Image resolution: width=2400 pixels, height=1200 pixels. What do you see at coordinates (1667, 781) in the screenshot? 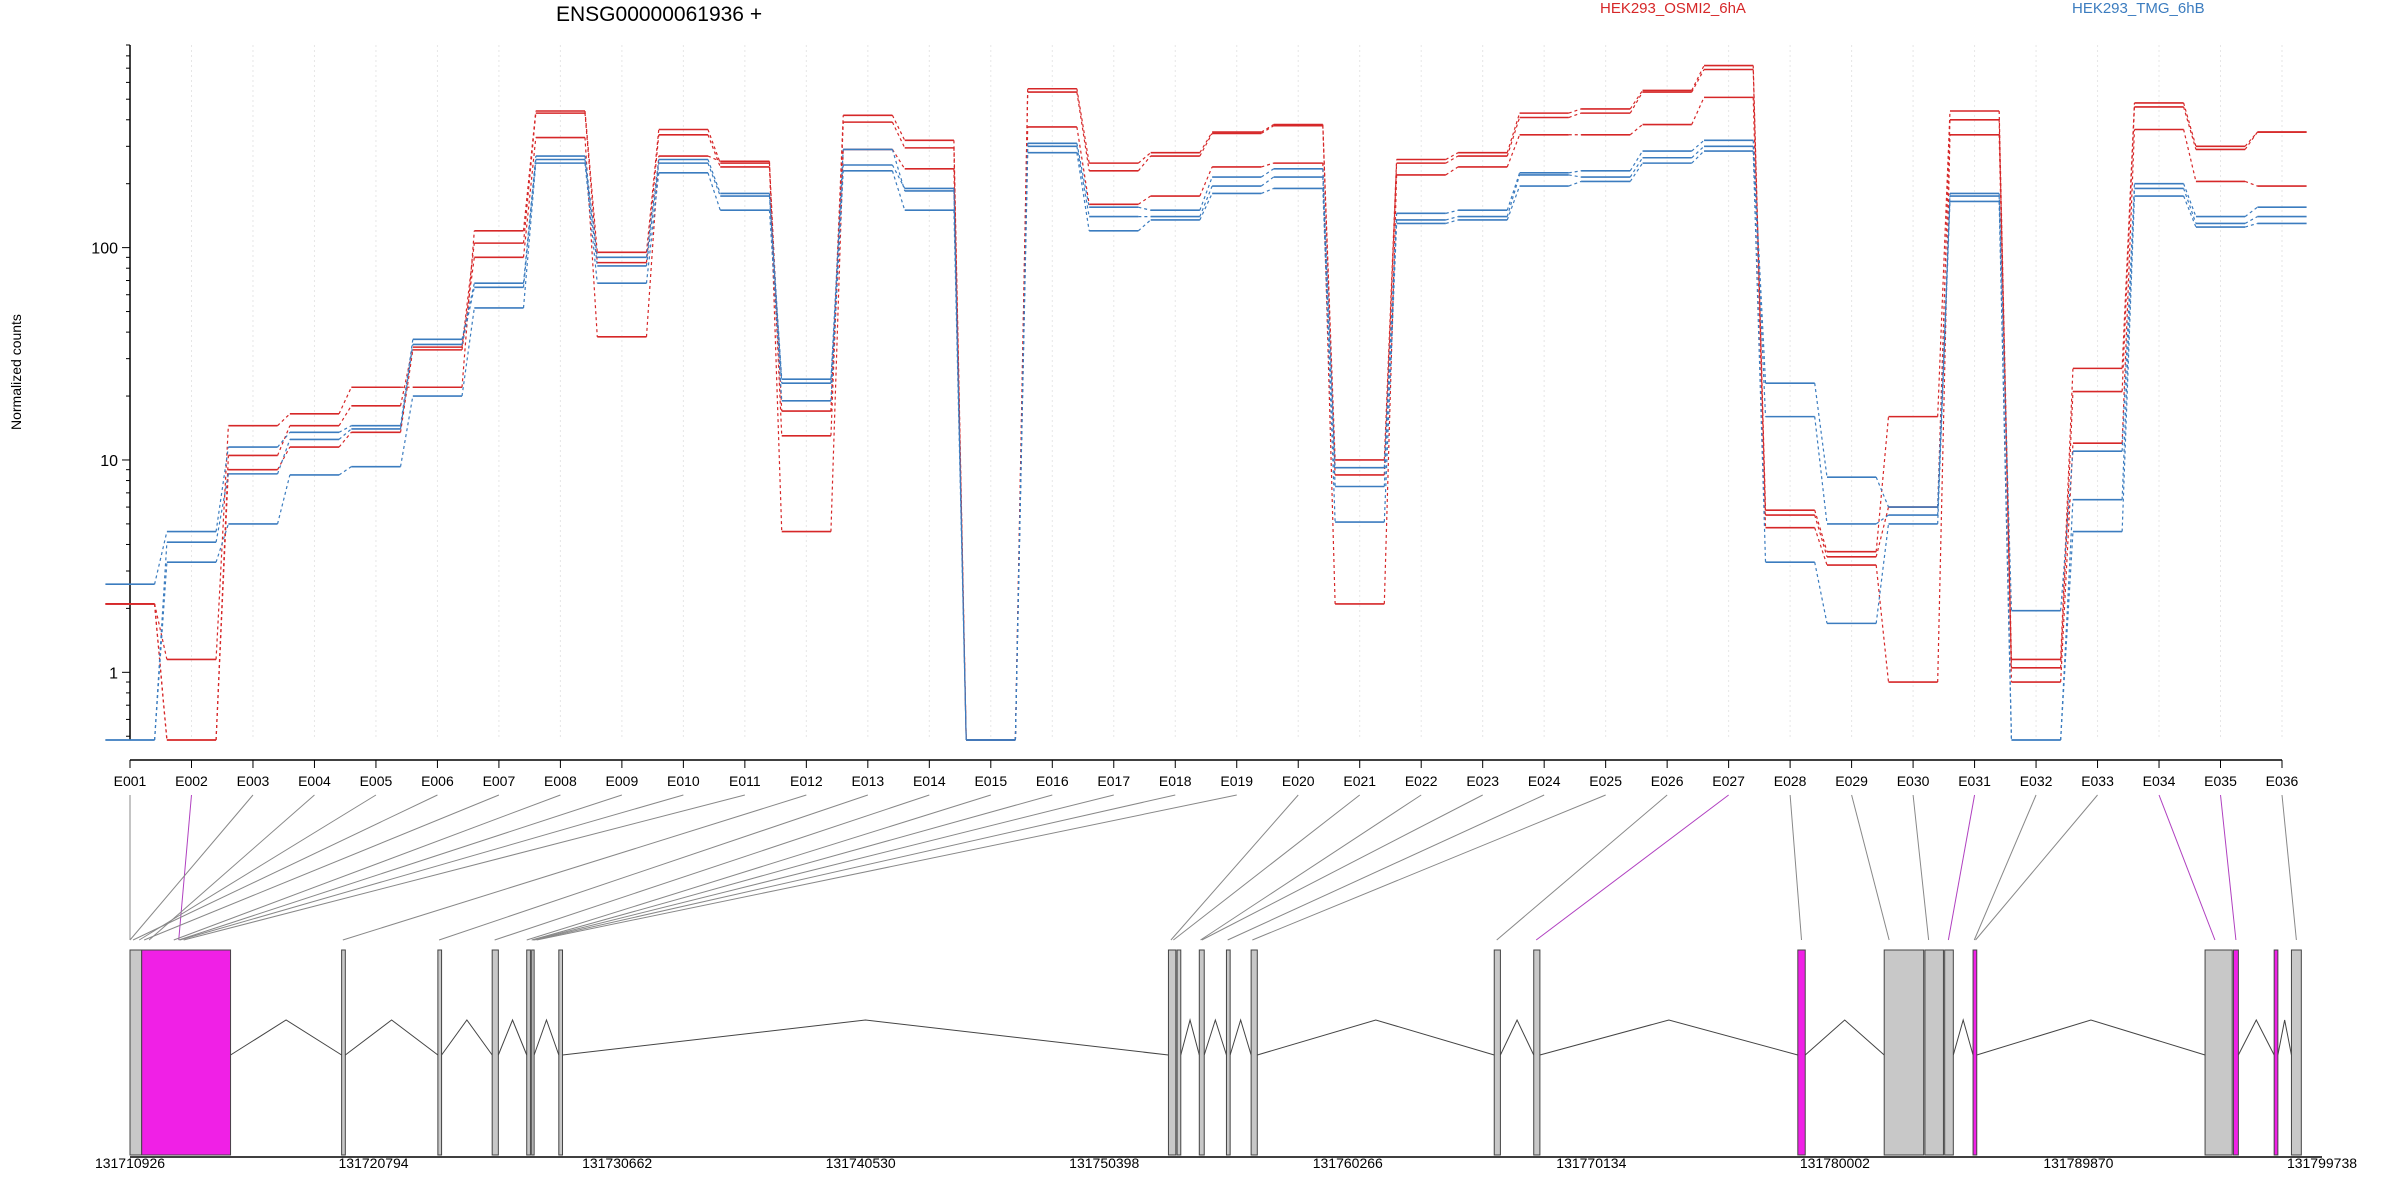
I see `x-tick-label: E026` at bounding box center [1667, 781].